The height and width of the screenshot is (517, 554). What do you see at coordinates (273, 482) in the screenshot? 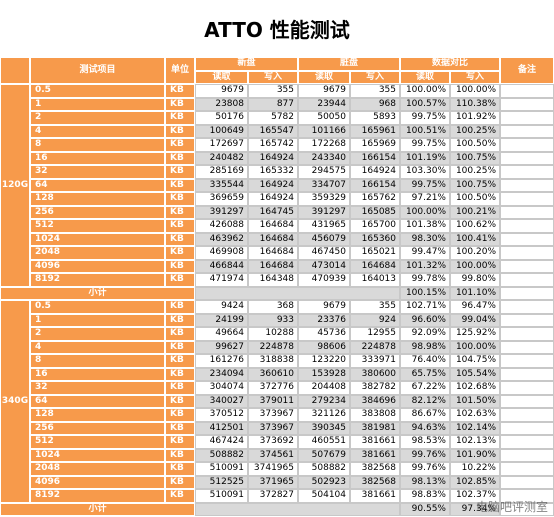
I see `value-cell: 371965` at bounding box center [273, 482].